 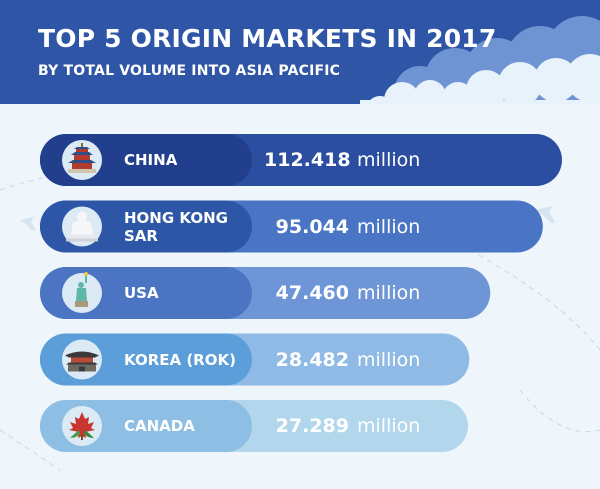 I want to click on bar-value-label: 47.460 million, so click(x=342, y=293).